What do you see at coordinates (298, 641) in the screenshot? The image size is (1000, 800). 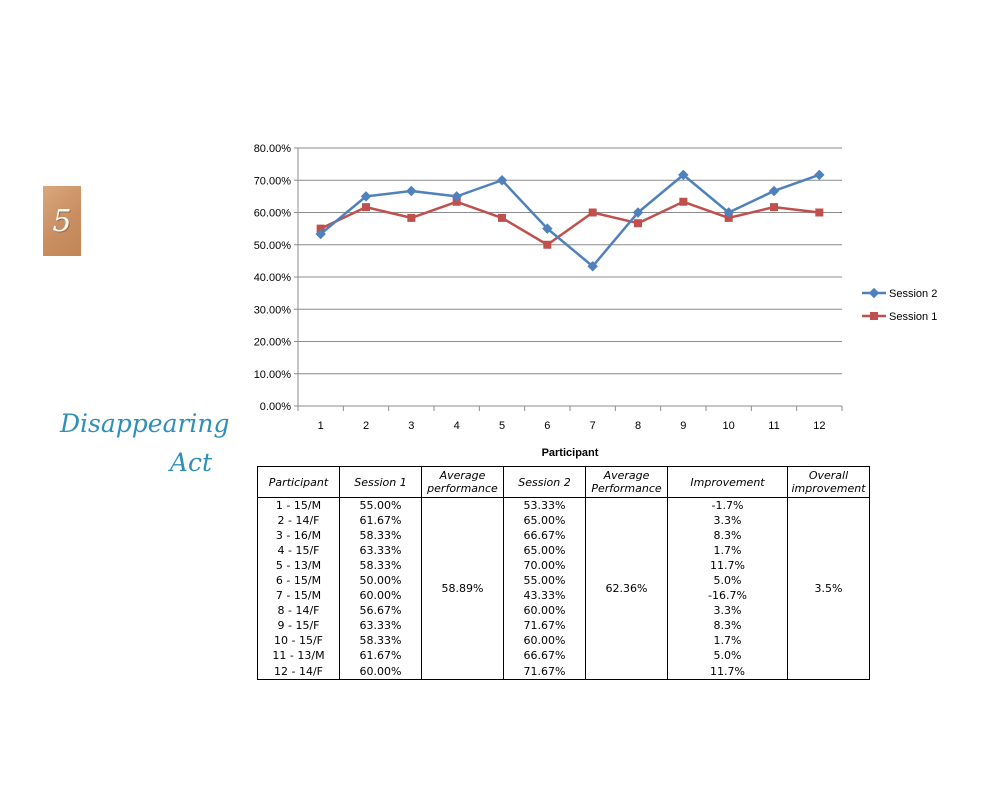 I see `cell-participant: 10 - 15/F` at bounding box center [298, 641].